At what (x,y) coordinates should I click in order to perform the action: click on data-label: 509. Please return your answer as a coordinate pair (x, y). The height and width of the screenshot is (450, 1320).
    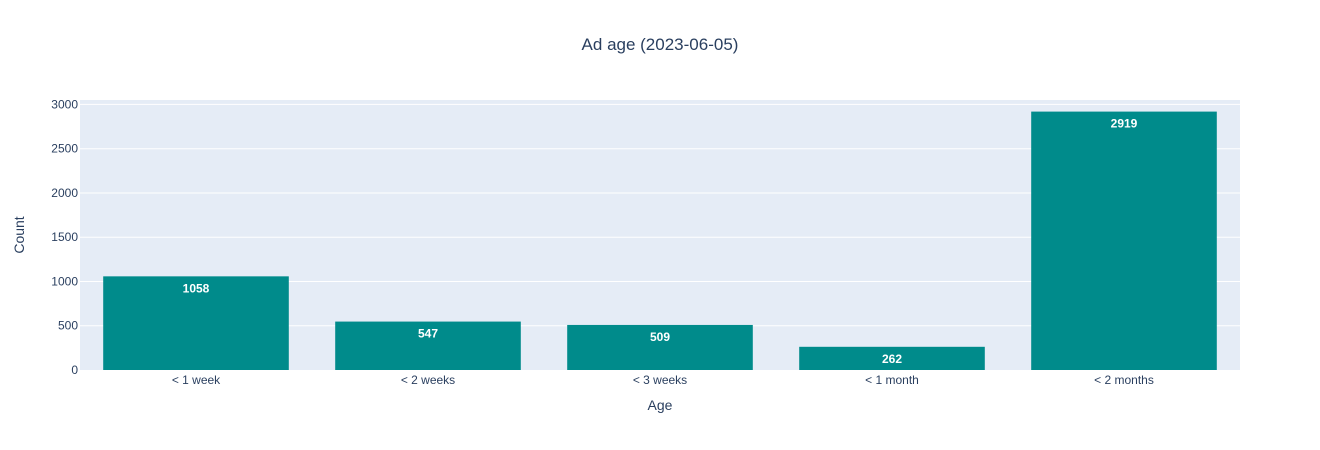
    Looking at the image, I should click on (660, 337).